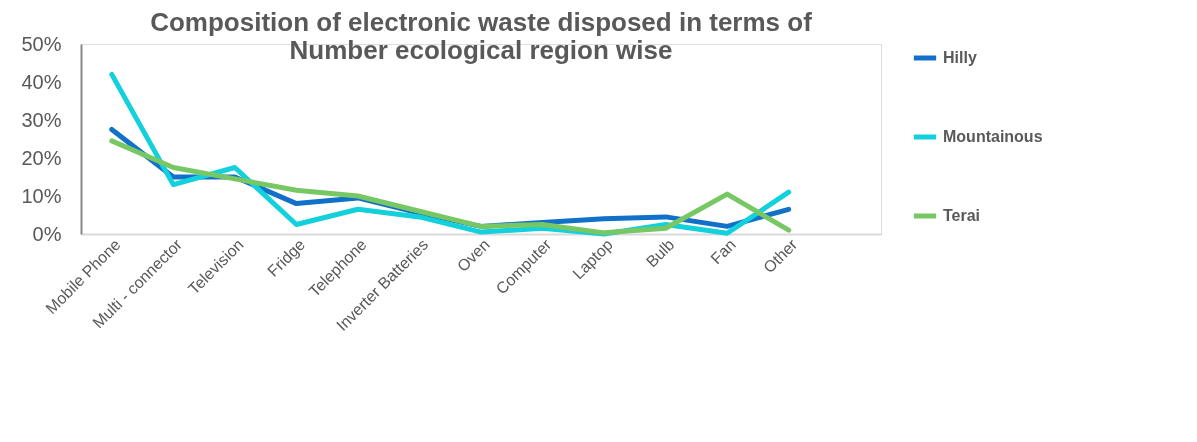 The height and width of the screenshot is (442, 1197). What do you see at coordinates (481, 36) in the screenshot?
I see `chart-title: Composition of electronic waste disposed in terms of Number ecological region wise` at bounding box center [481, 36].